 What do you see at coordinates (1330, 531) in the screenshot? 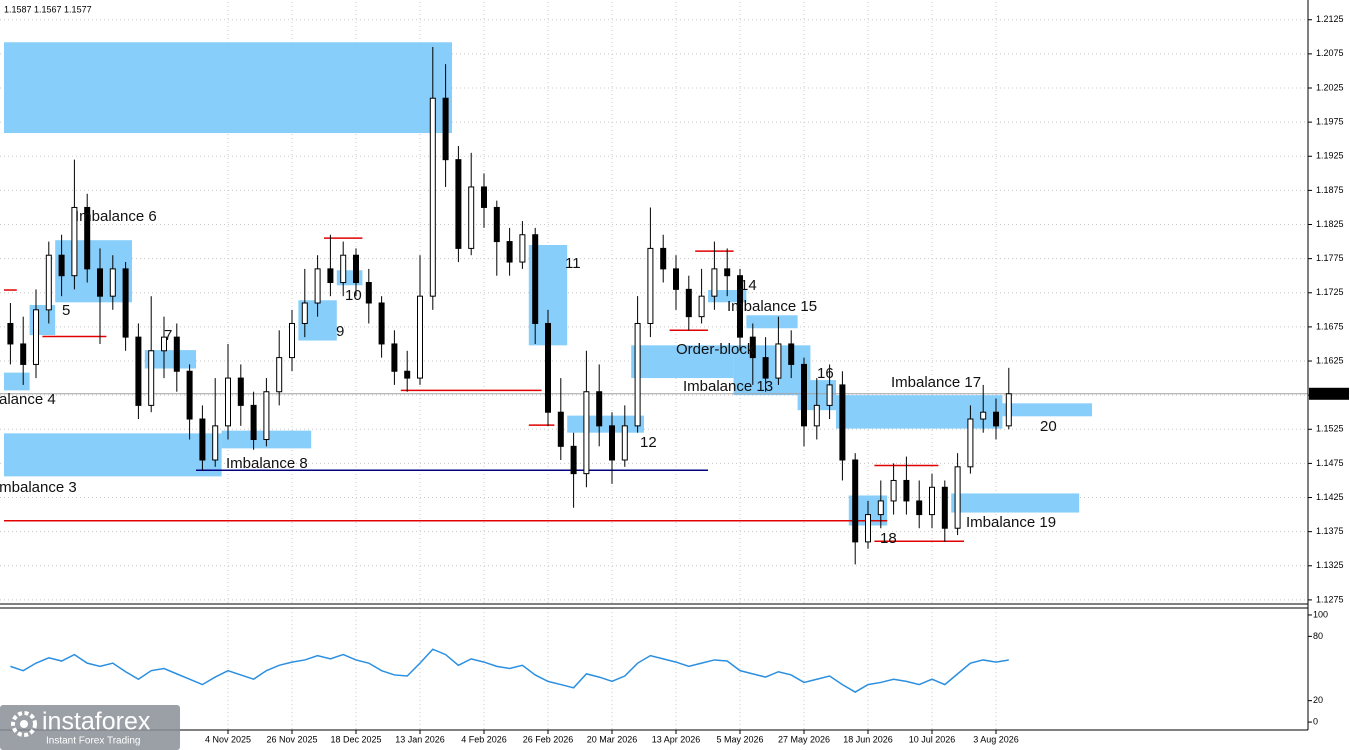
I see `y-tick-label: 1.1375` at bounding box center [1330, 531].